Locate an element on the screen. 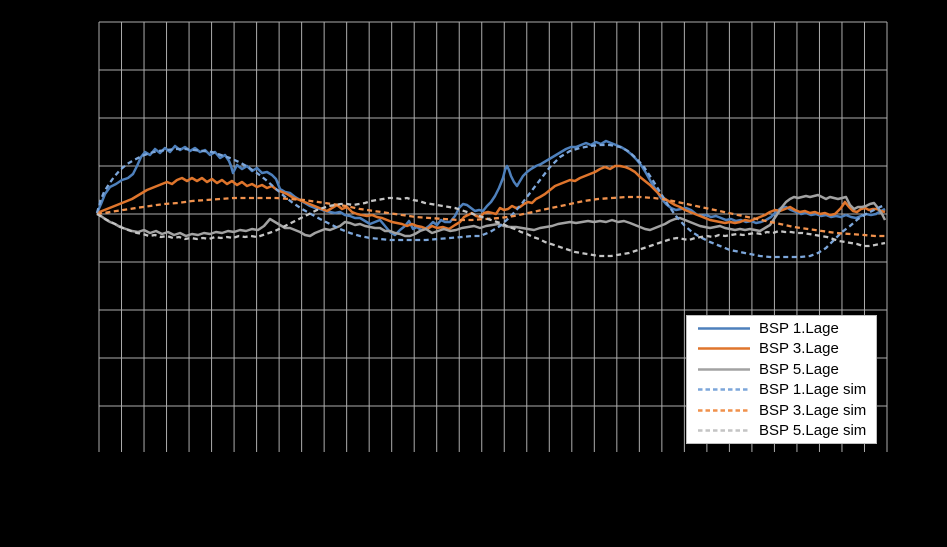 The image size is (947, 547). series-line-bsp-5-lage is located at coordinates (491, 215).